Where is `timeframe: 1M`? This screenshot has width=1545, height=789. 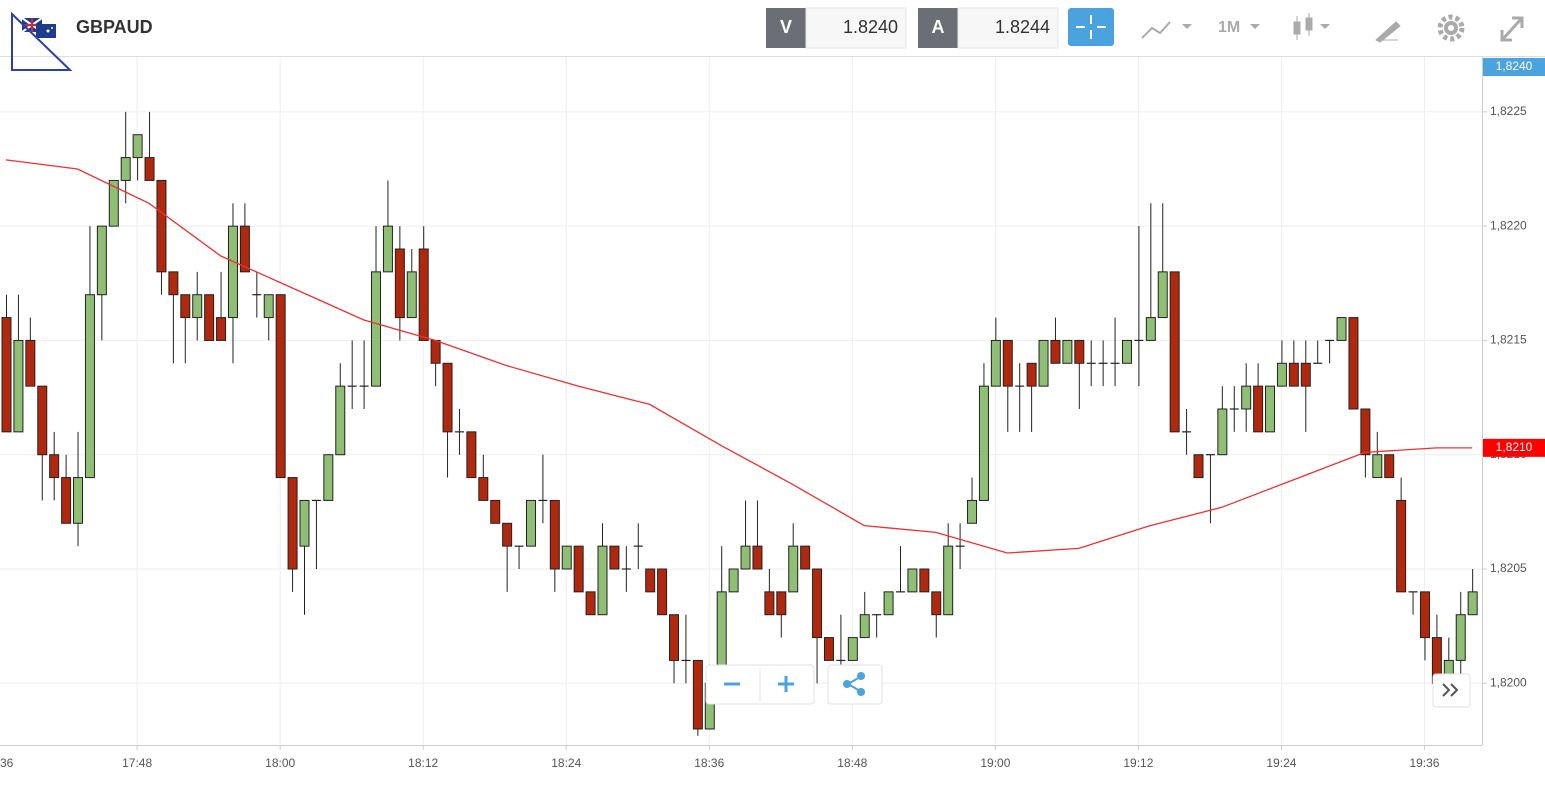
timeframe: 1M is located at coordinates (1229, 27).